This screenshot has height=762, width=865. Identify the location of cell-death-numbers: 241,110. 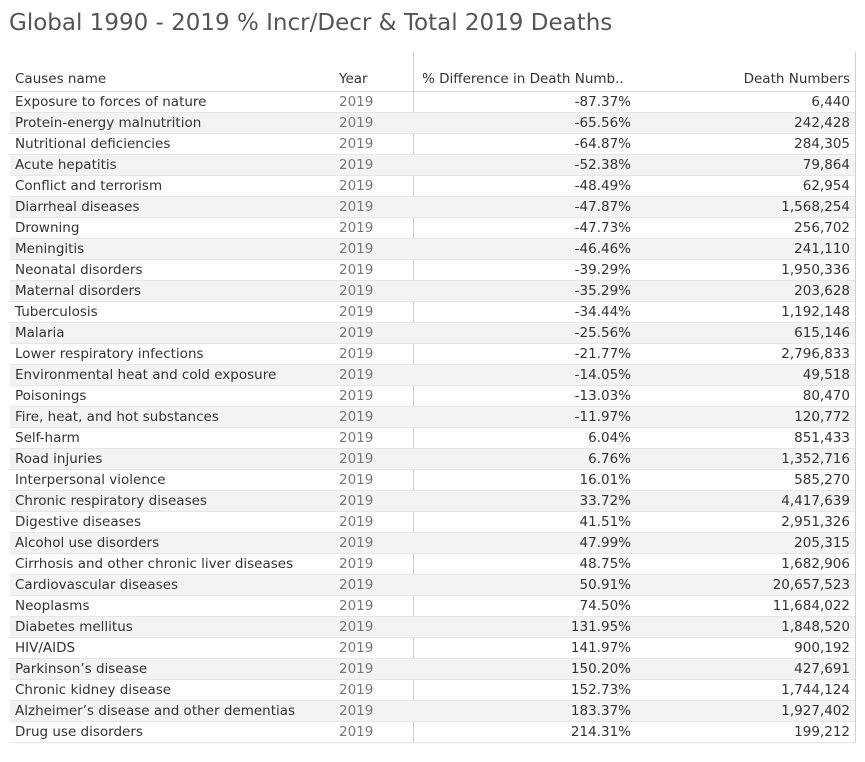
(822, 249).